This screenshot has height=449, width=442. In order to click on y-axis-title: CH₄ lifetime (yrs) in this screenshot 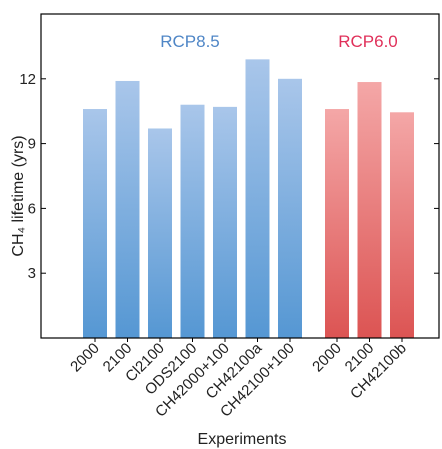, I will do `click(18, 195)`.